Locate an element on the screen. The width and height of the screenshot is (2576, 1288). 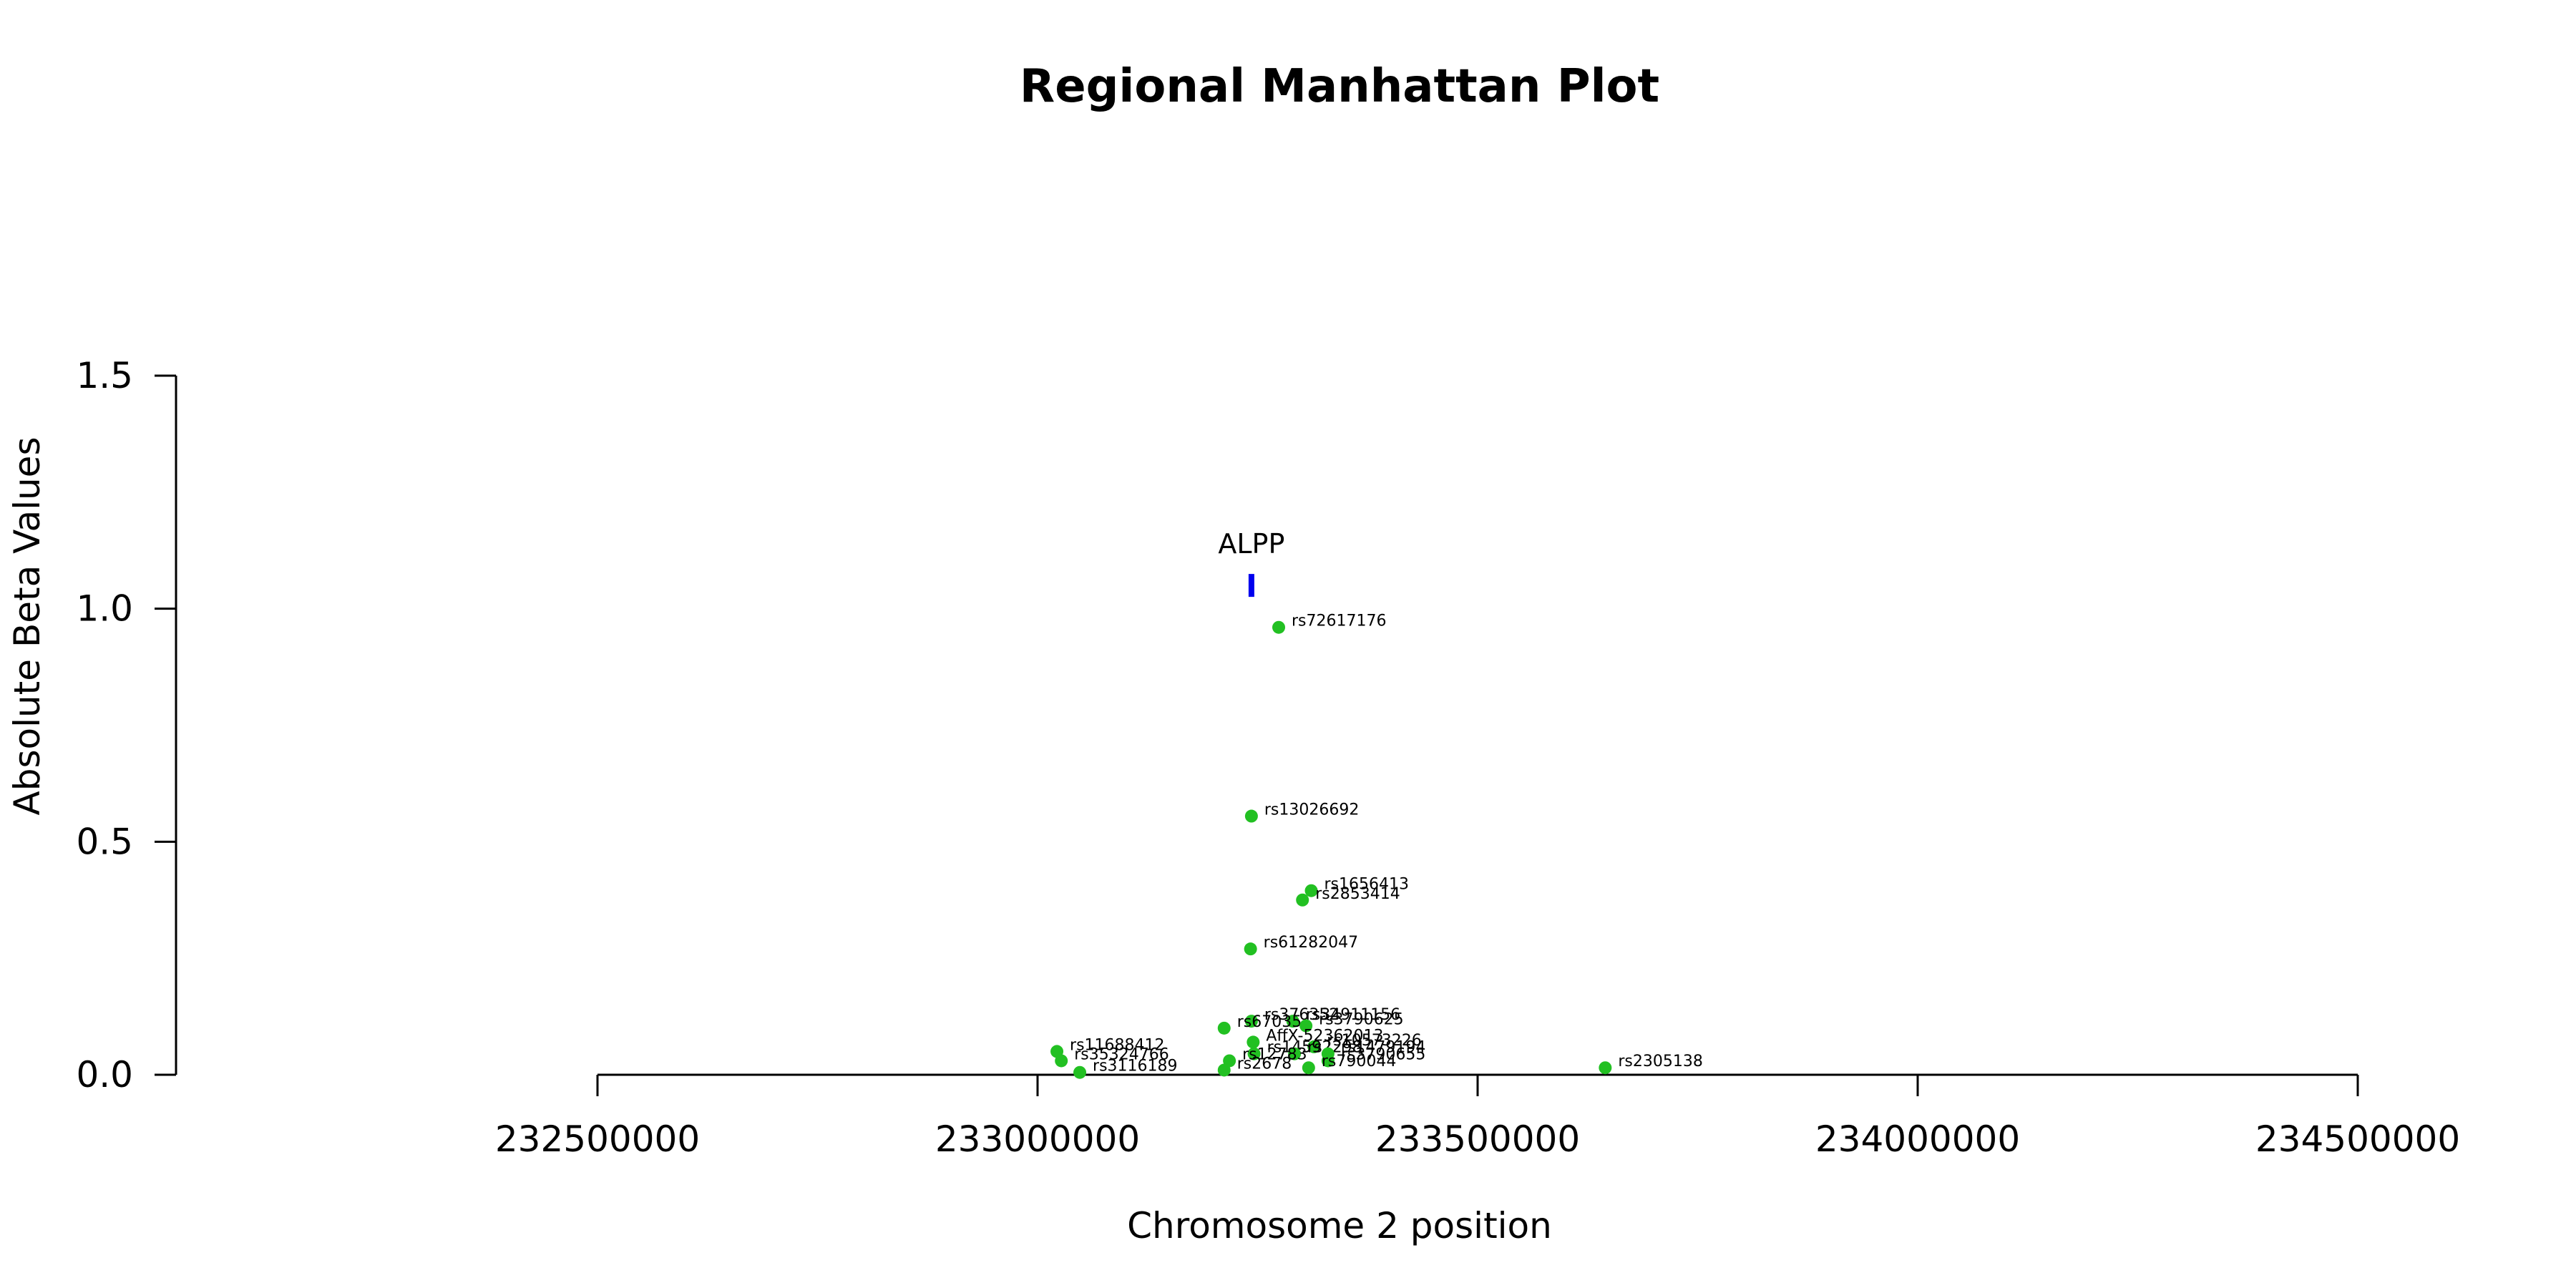
y-tick-label: 1.5 is located at coordinates (104, 375).